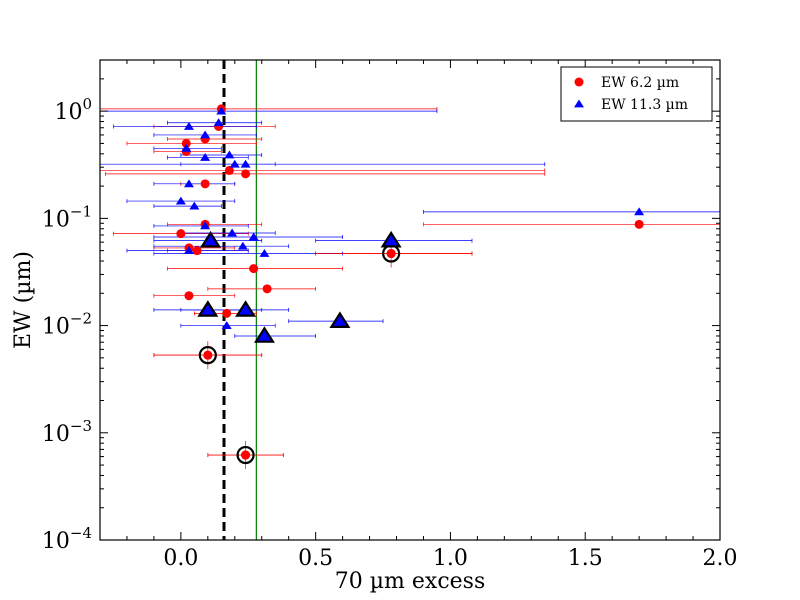  I want to click on y-tick-label: 10⁻⁴, so click(67, 539).